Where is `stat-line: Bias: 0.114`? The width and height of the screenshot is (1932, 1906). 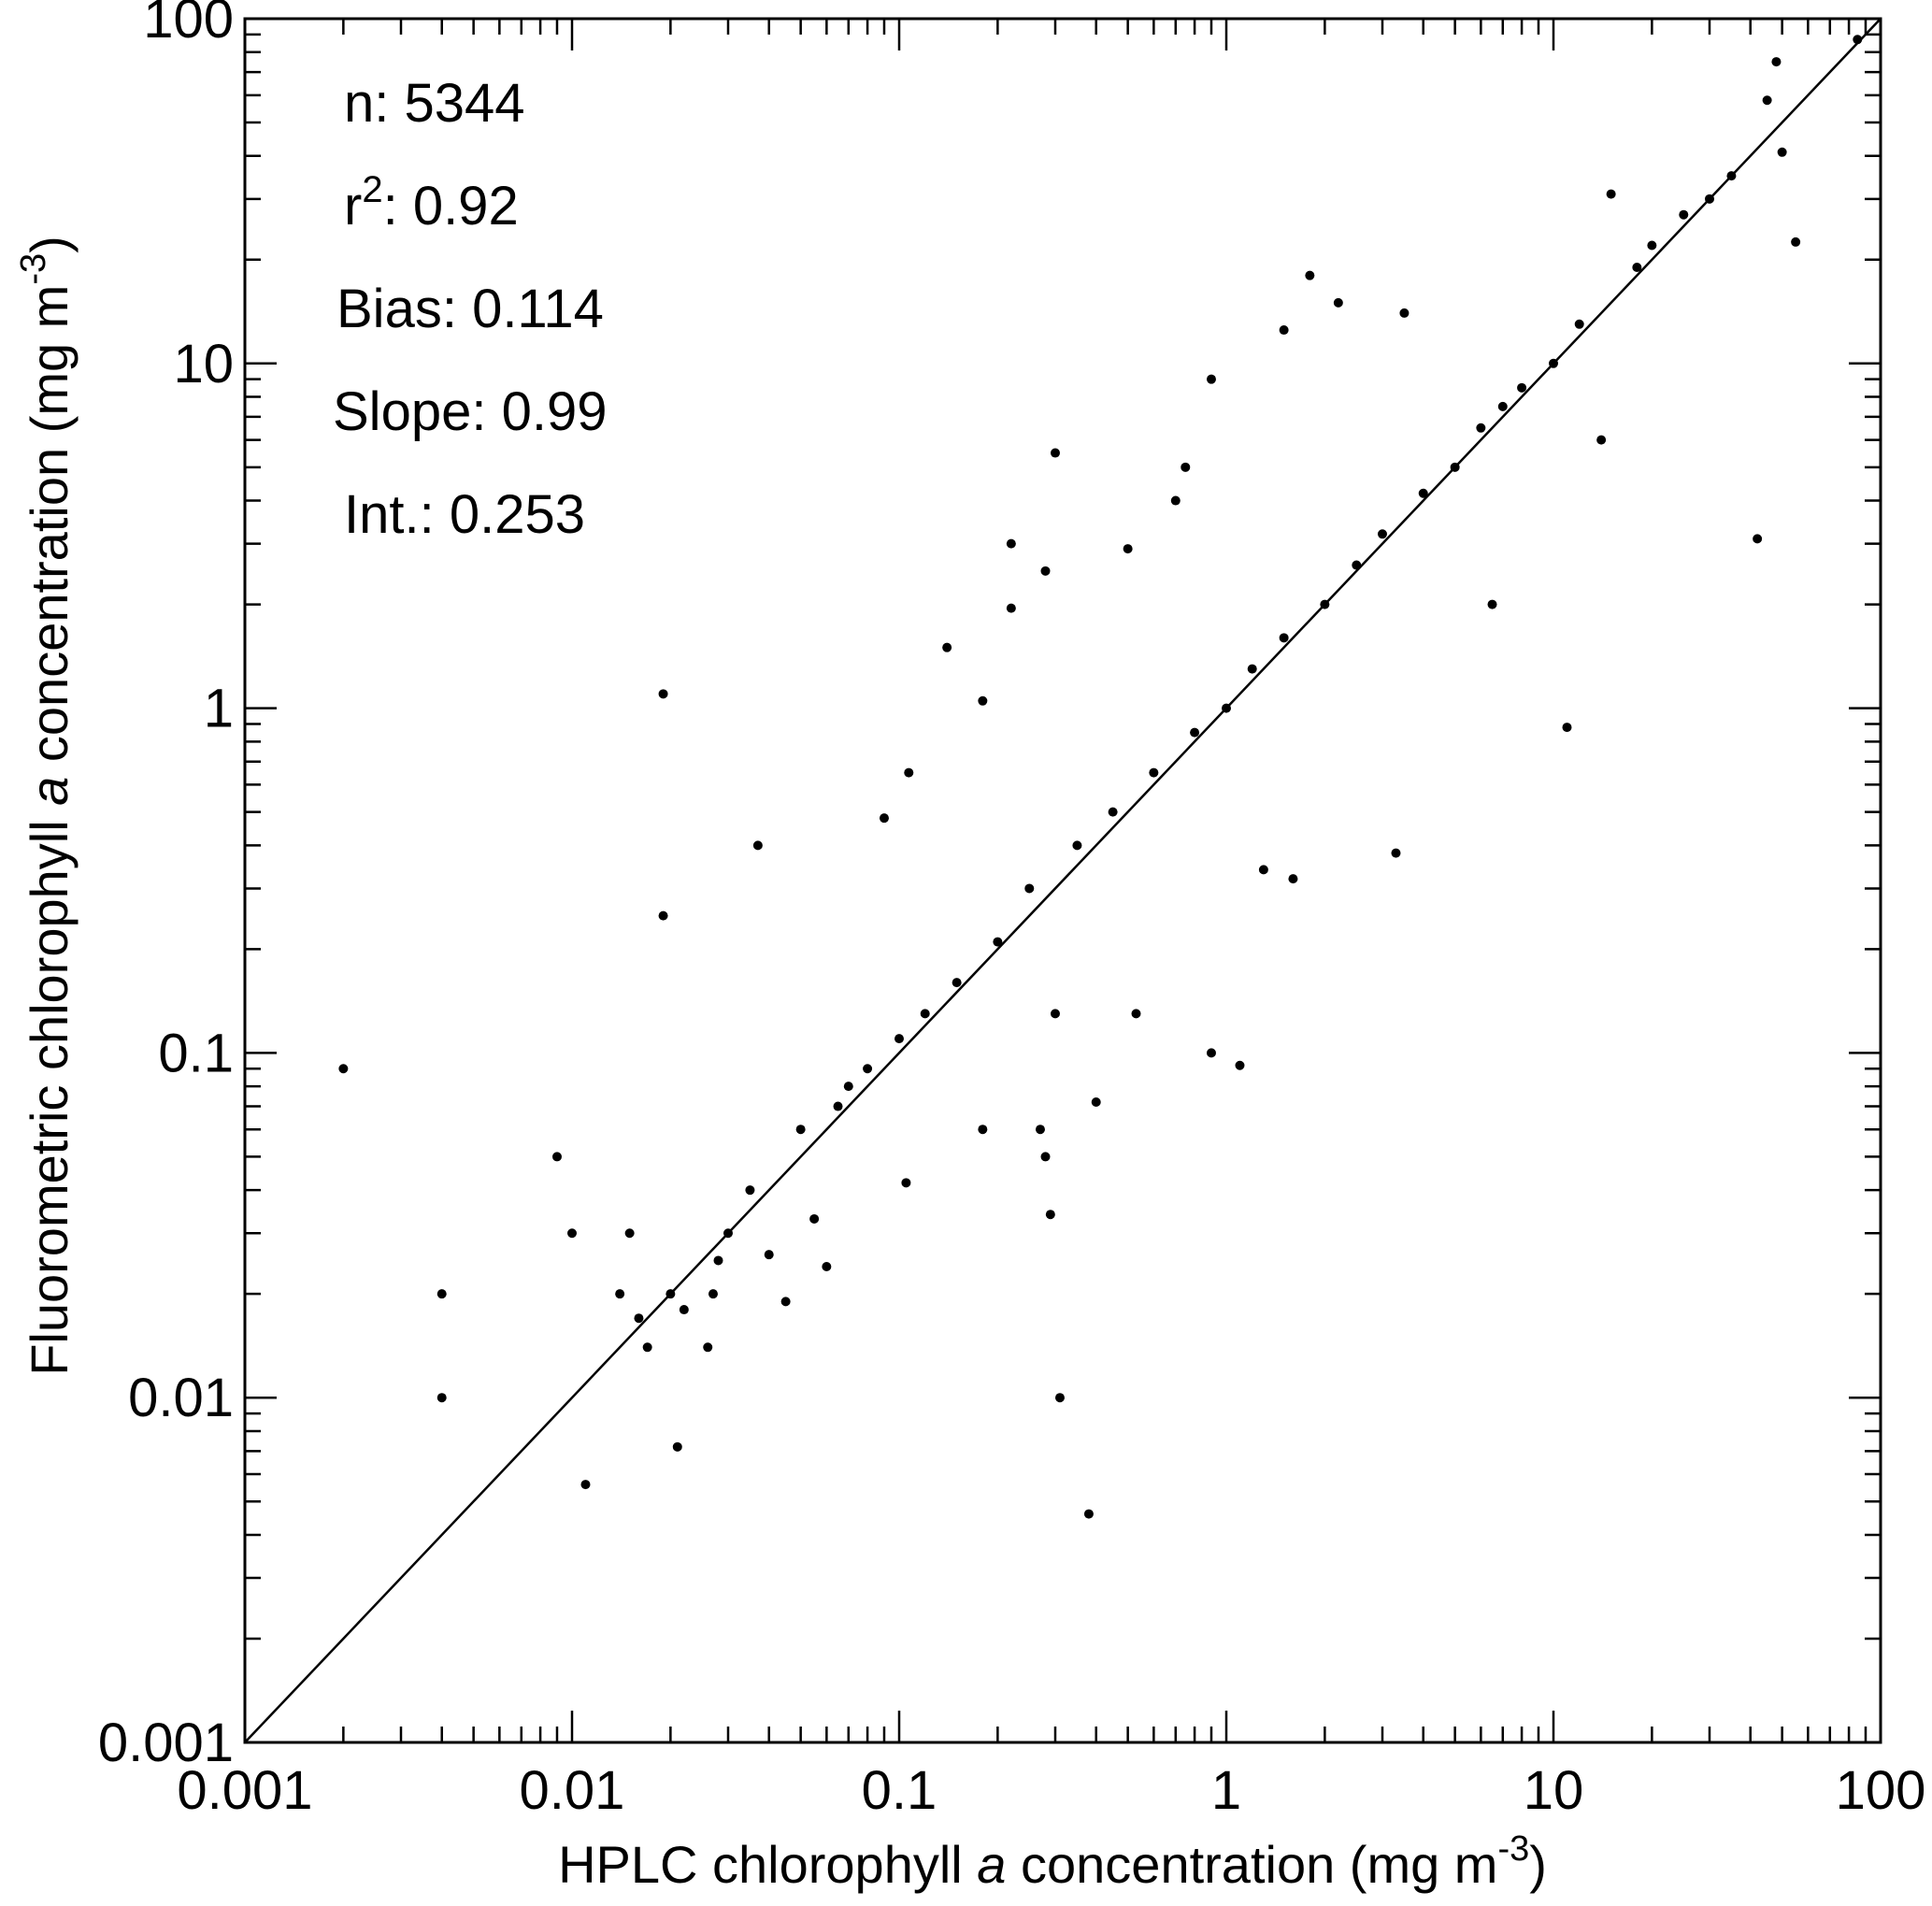 stat-line: Bias: 0.114 is located at coordinates (470, 309).